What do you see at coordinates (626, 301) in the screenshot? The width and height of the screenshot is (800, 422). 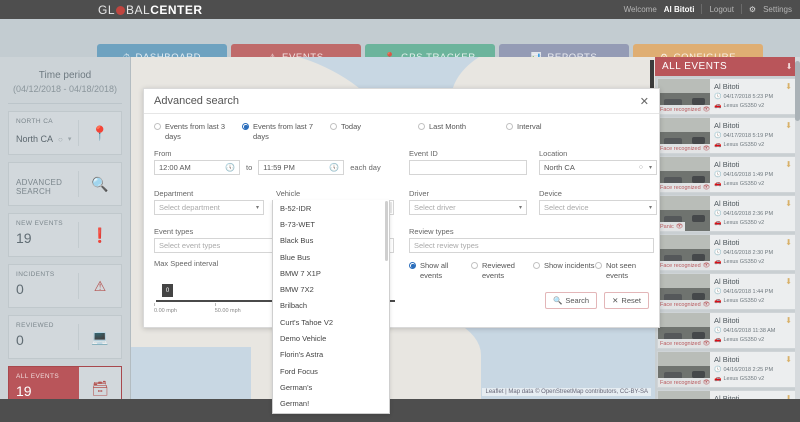 I see `reset-button: ✕ Reset` at bounding box center [626, 301].